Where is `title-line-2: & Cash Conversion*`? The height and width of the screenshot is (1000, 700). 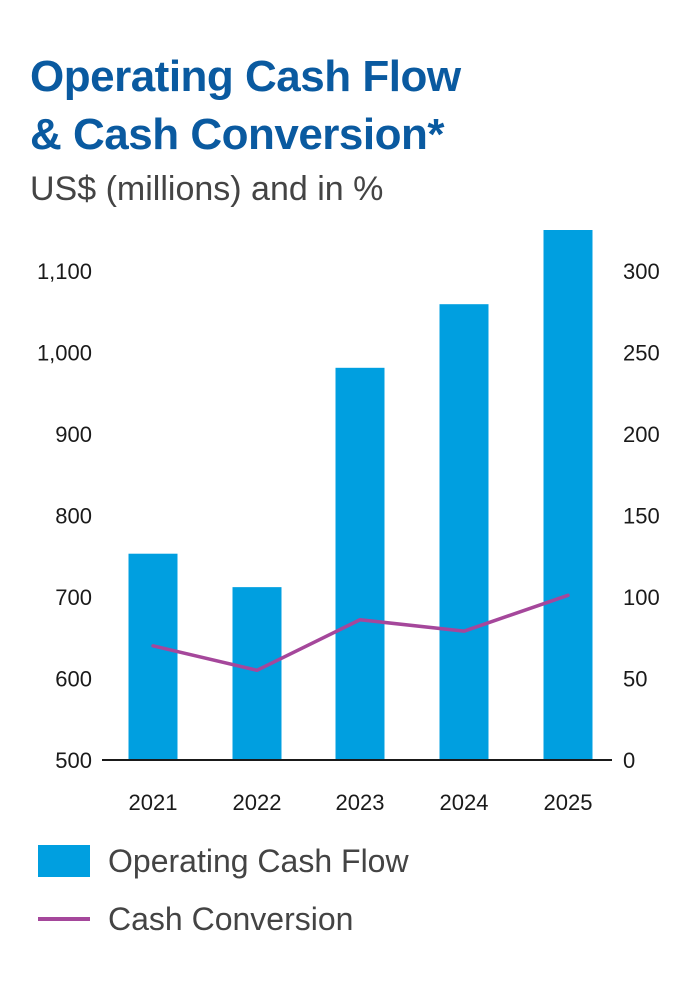
title-line-2: & Cash Conversion* is located at coordinates (245, 135).